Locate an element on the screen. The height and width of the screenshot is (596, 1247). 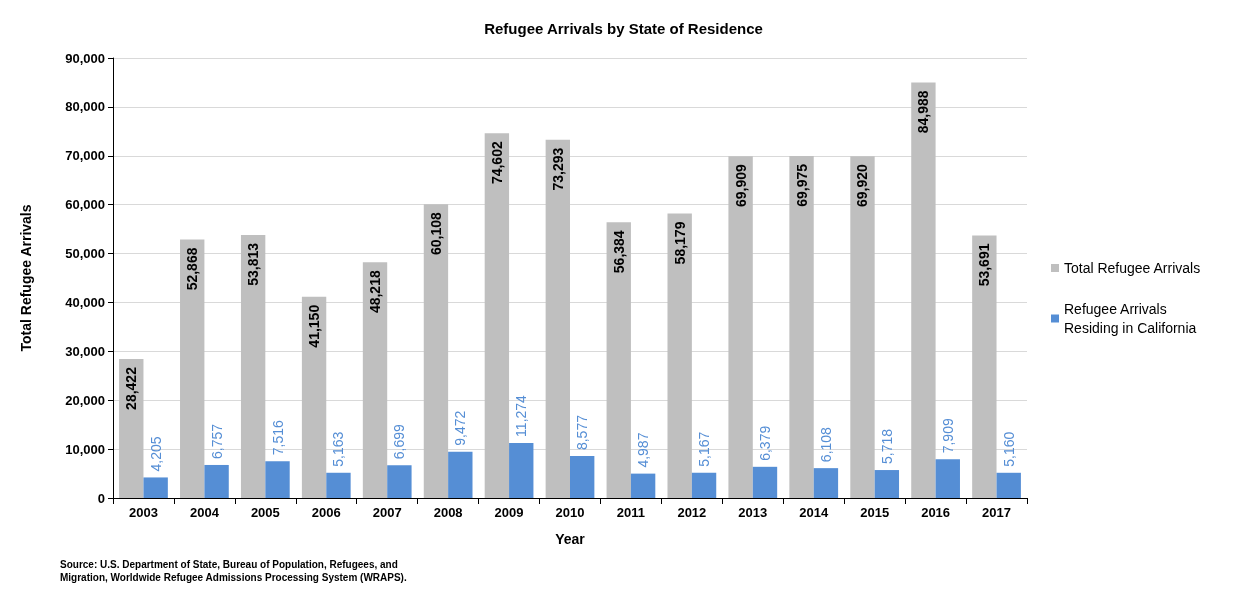
data-label: 69,975 is located at coordinates (801, 185).